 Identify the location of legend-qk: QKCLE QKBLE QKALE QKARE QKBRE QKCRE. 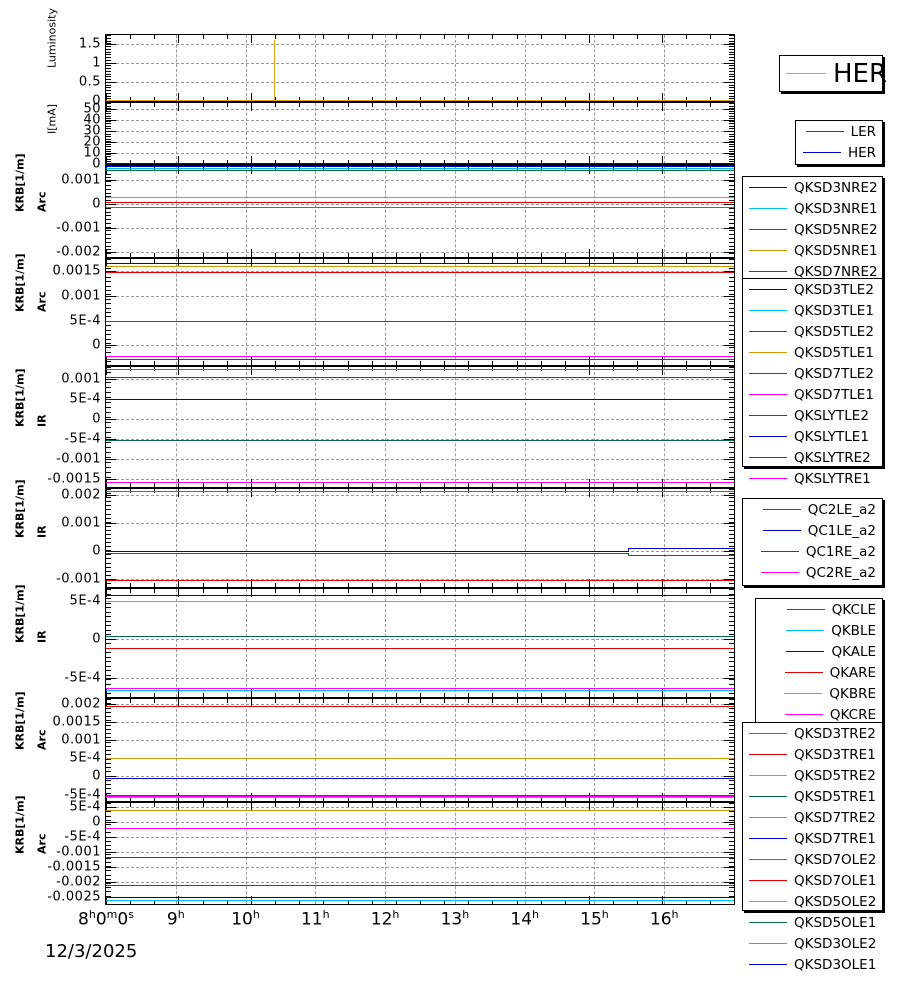
(819, 663).